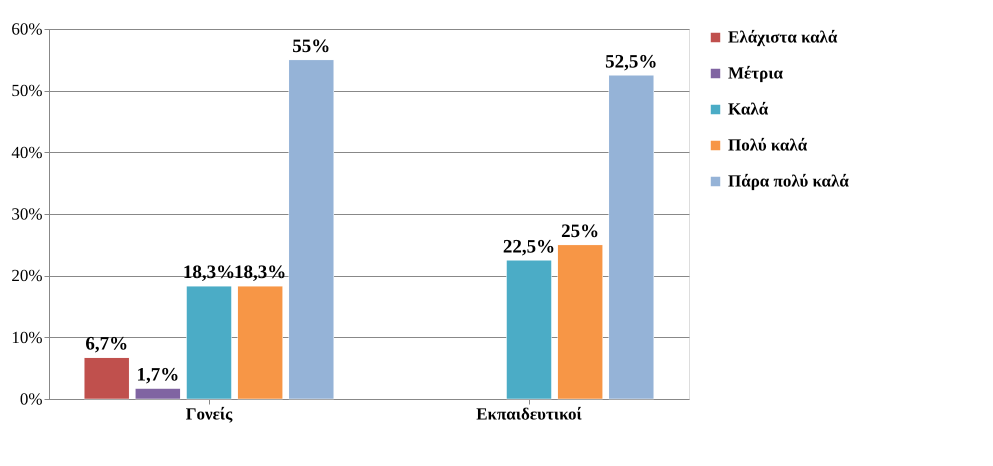 This screenshot has width=993, height=466. I want to click on legend-label: Μέτρια, so click(756, 73).